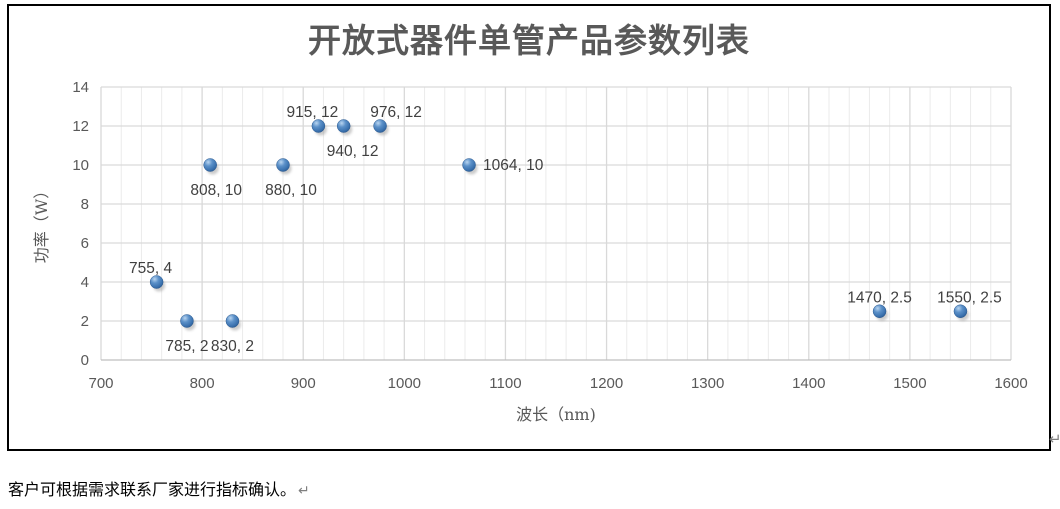 The image size is (1060, 509). What do you see at coordinates (505, 383) in the screenshot?
I see `x-tick-label: 1100` at bounding box center [505, 383].